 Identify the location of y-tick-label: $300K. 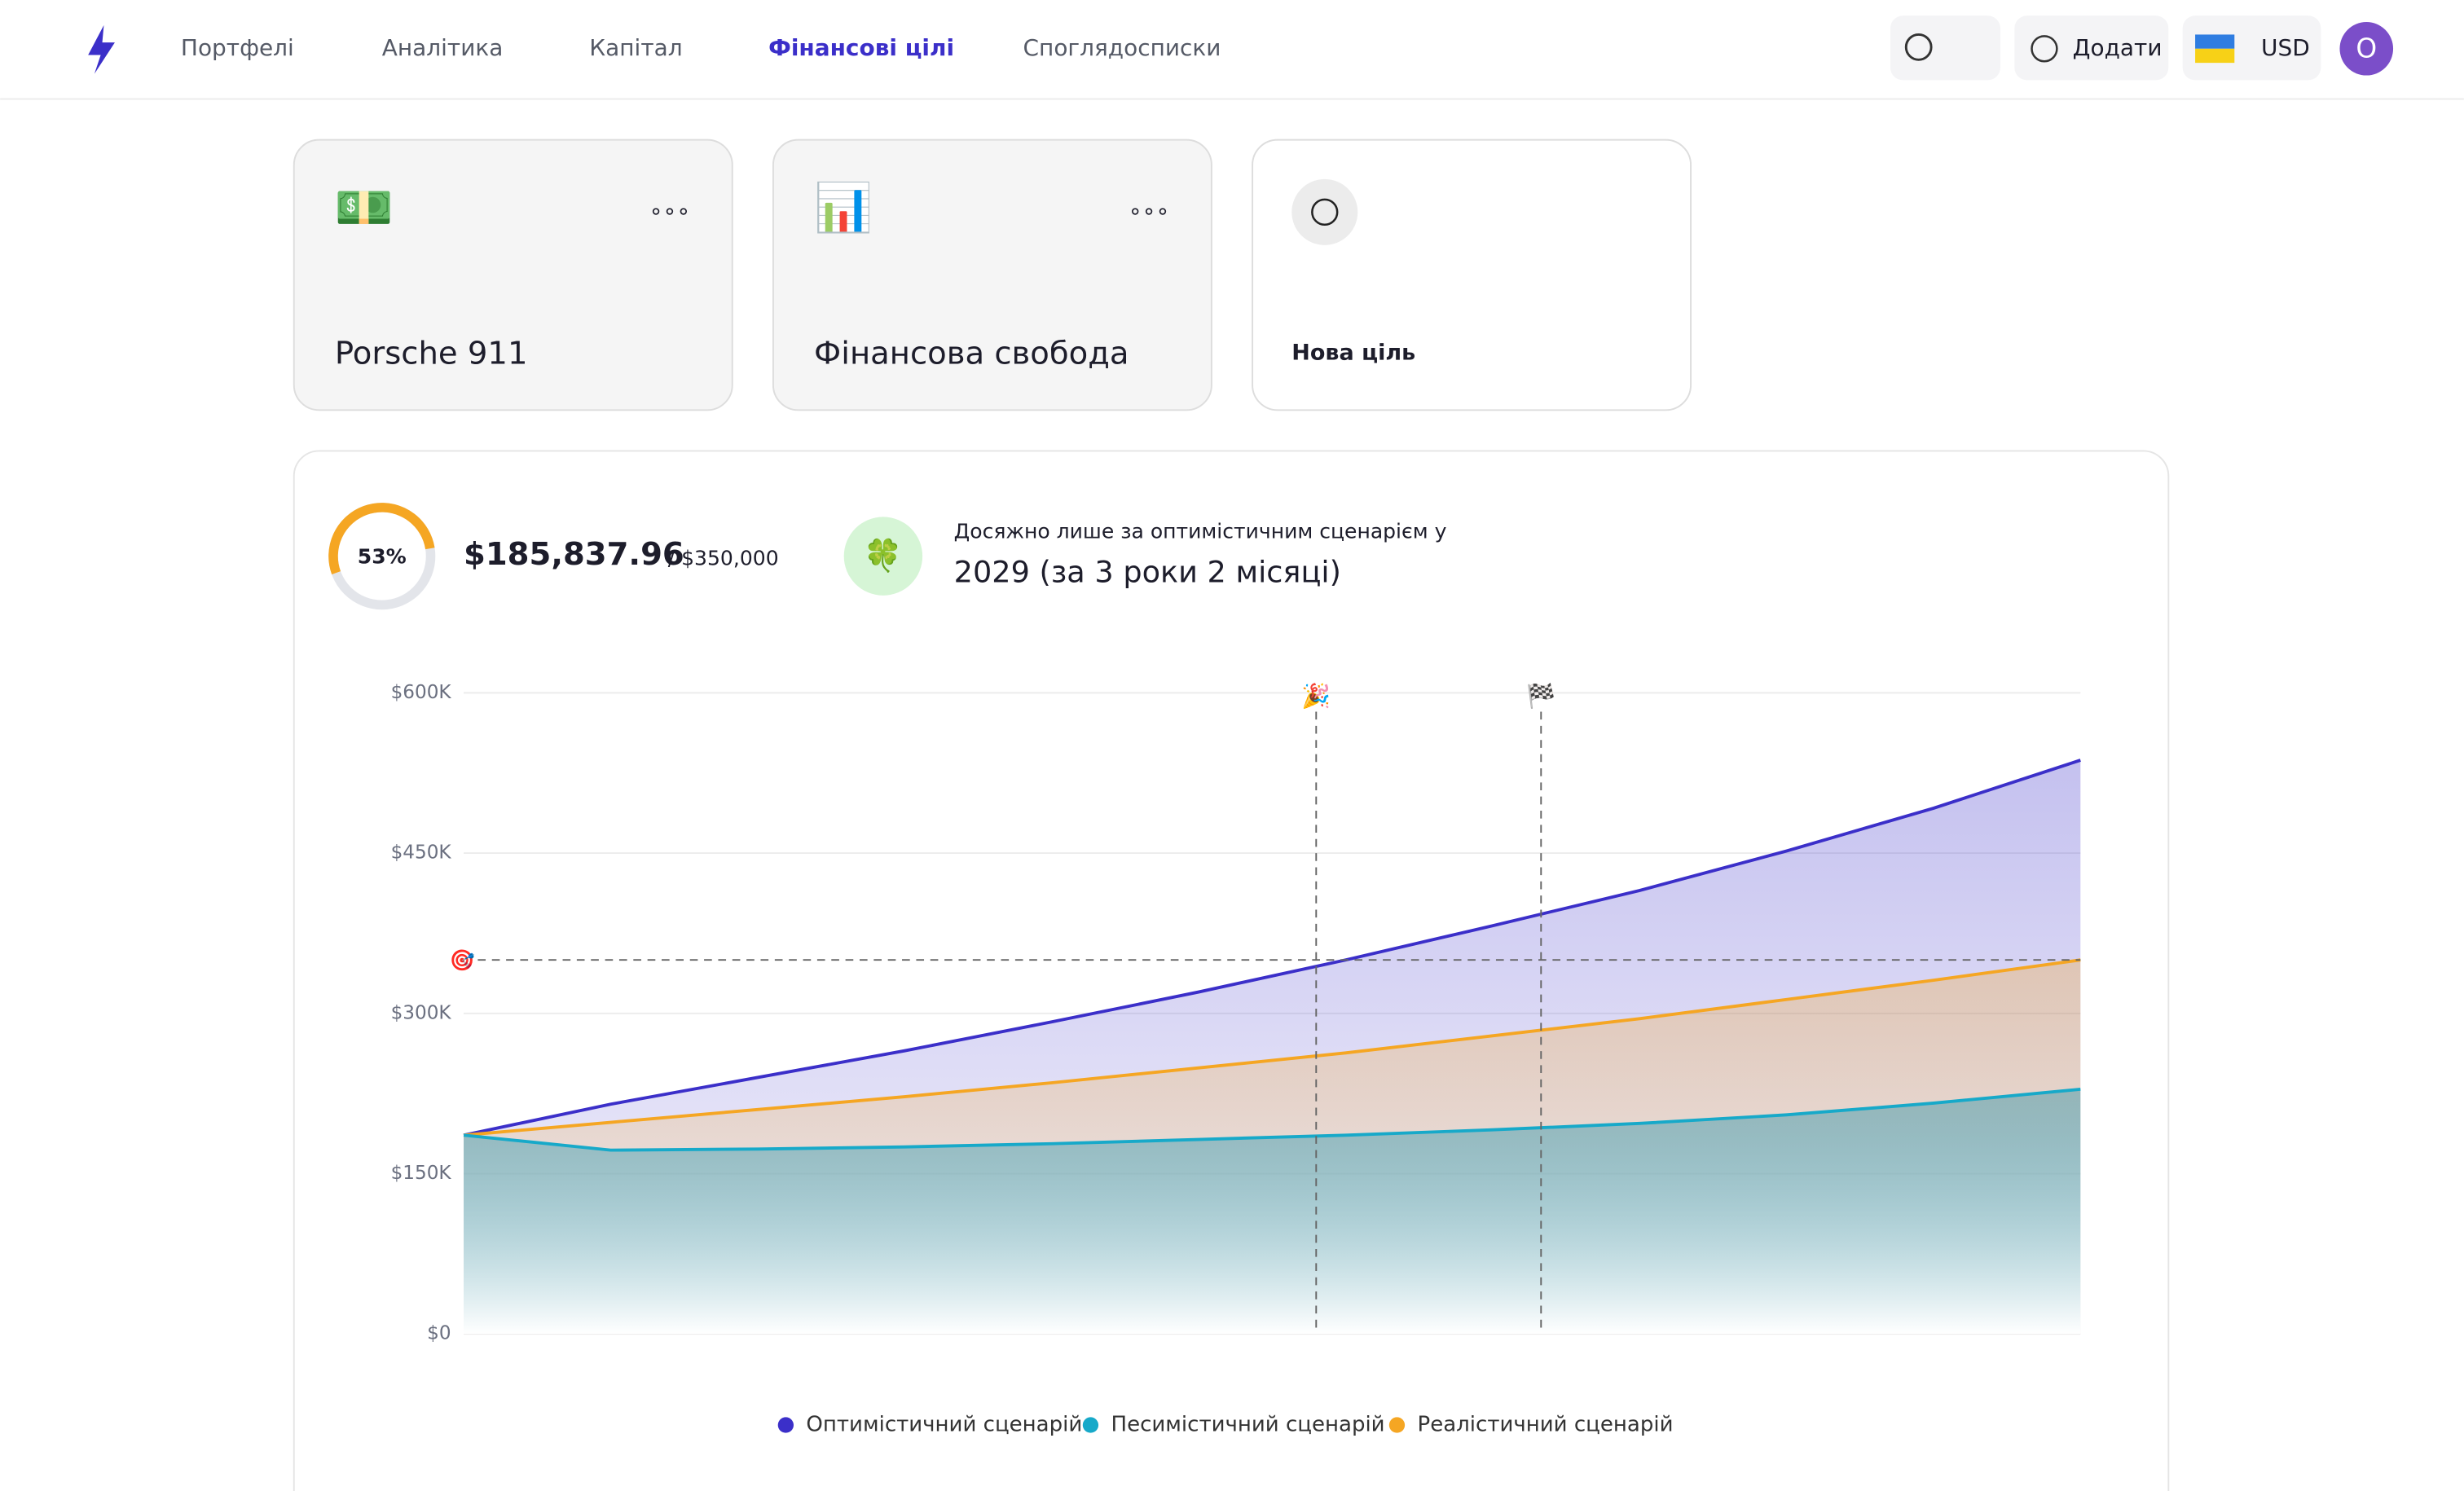
(421, 1012).